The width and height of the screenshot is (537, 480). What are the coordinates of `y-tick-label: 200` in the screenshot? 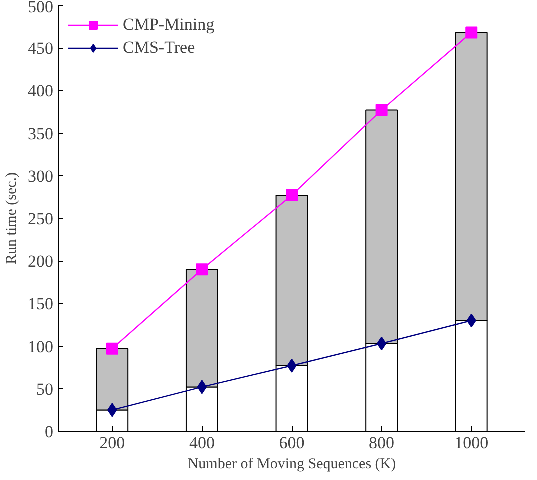 It's located at (41, 262).